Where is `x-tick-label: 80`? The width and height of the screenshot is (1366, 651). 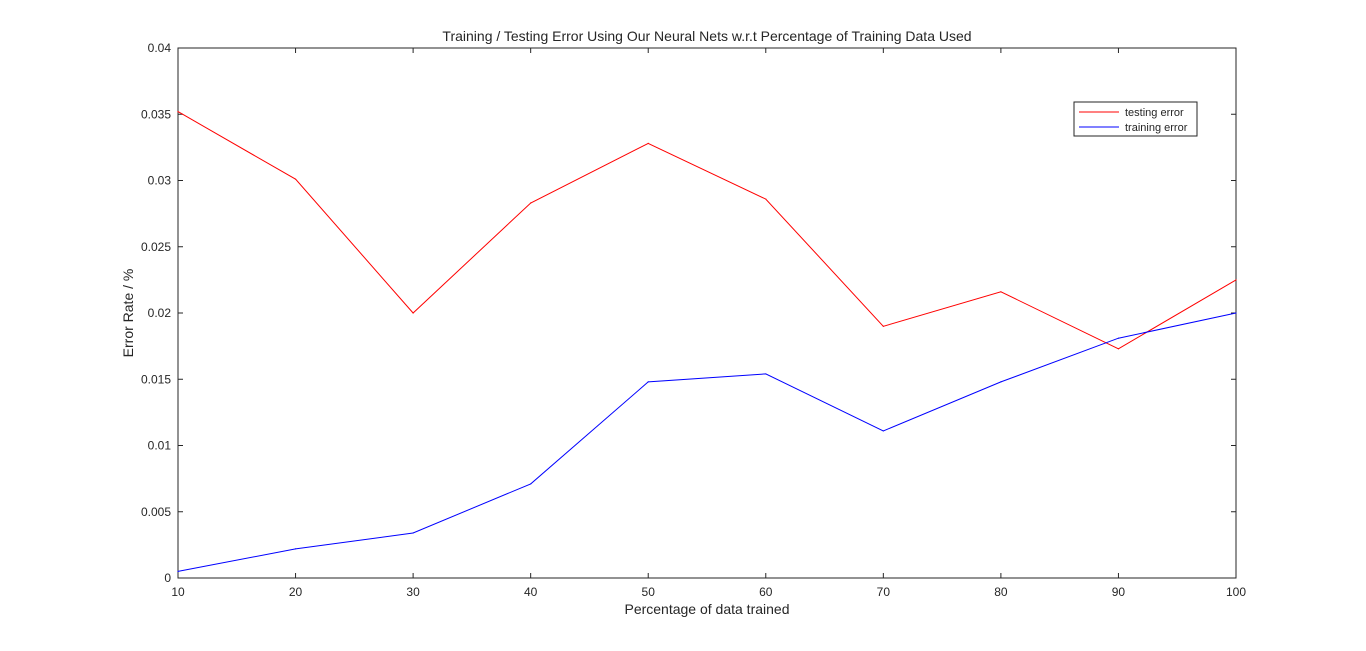 x-tick-label: 80 is located at coordinates (1001, 592).